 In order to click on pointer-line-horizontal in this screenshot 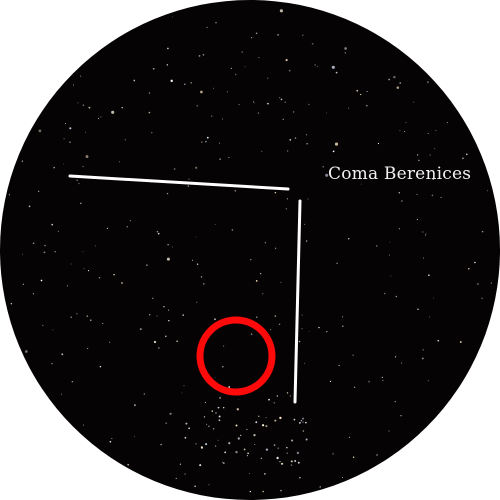, I will do `click(179, 182)`.